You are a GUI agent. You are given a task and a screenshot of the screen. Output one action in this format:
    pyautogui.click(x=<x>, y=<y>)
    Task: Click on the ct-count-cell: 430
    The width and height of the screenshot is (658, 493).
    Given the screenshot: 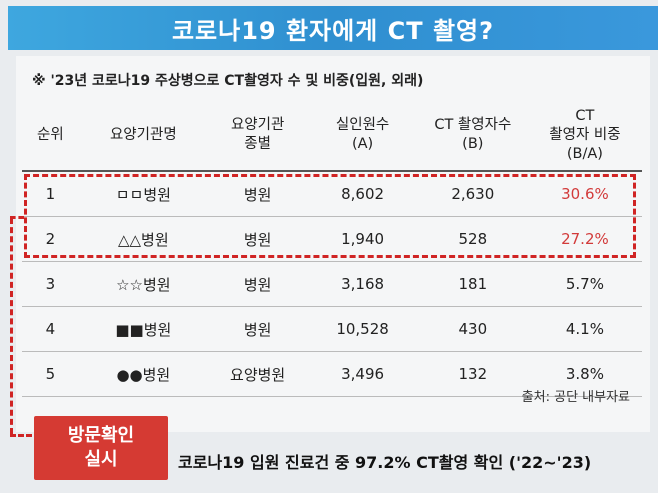 What is the action you would take?
    pyautogui.click(x=472, y=329)
    